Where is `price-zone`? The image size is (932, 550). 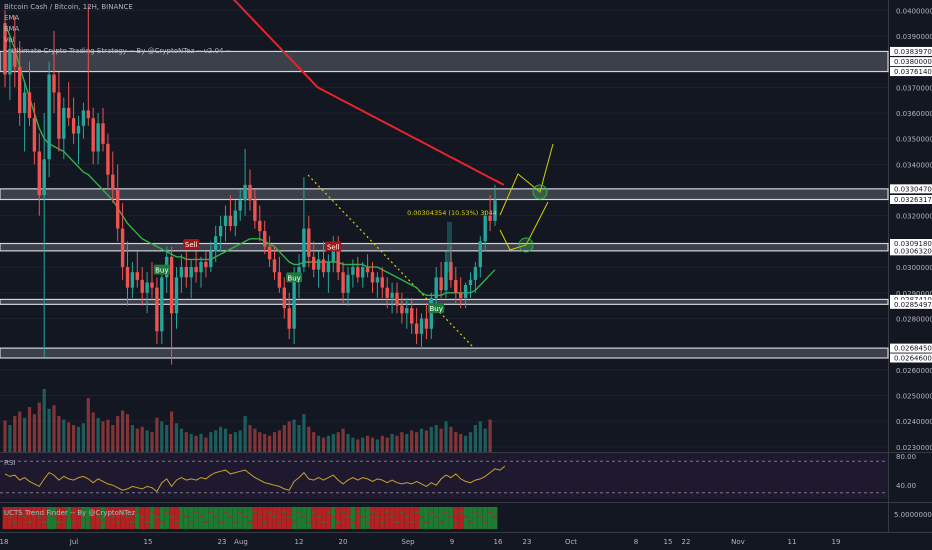
price-zone is located at coordinates (444, 194).